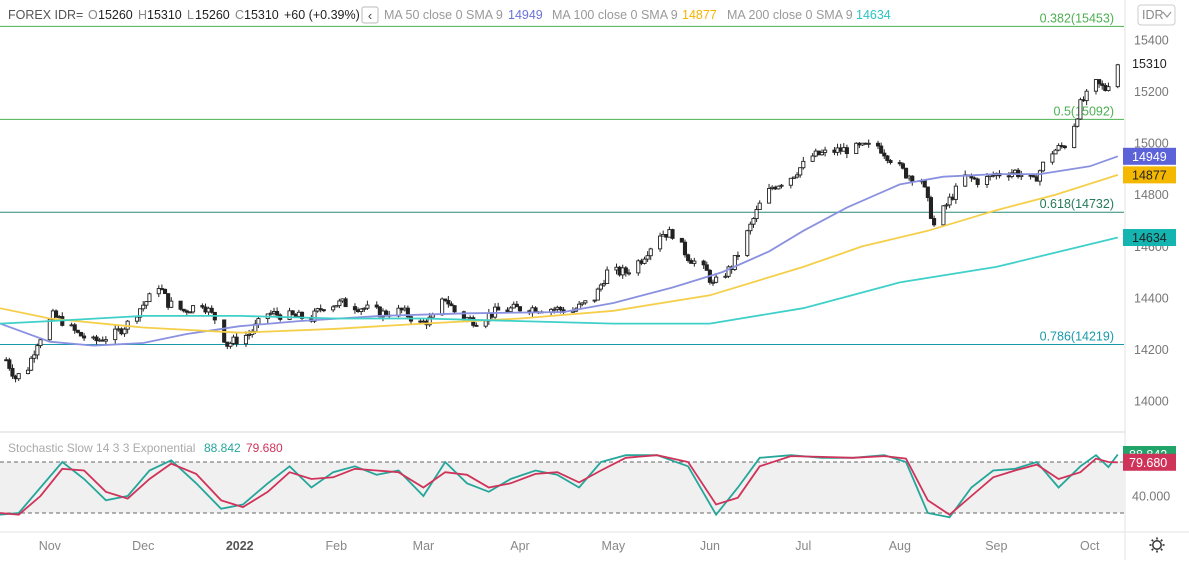 This screenshot has height=565, width=1189. I want to click on ma50-value: 14949, so click(525, 15).